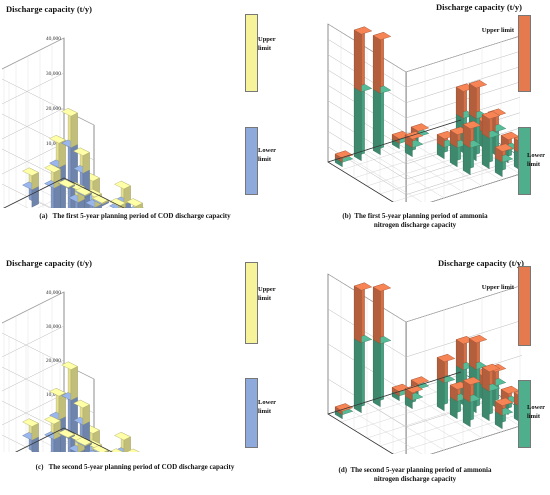 Image resolution: width=550 pixels, height=495 pixels. I want to click on panel-c-legend-lower-text: Lower limit, so click(267, 407).